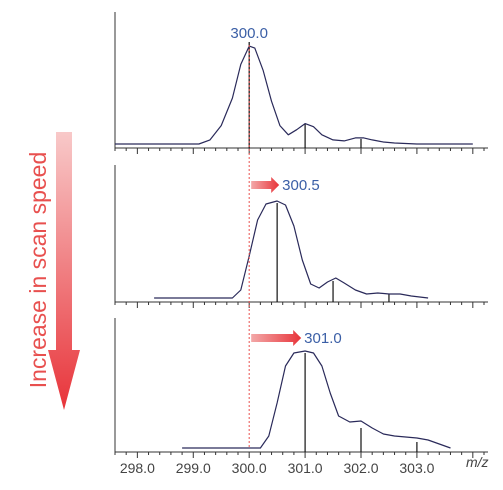  I want to click on scan-speed-arrow, so click(64, 271).